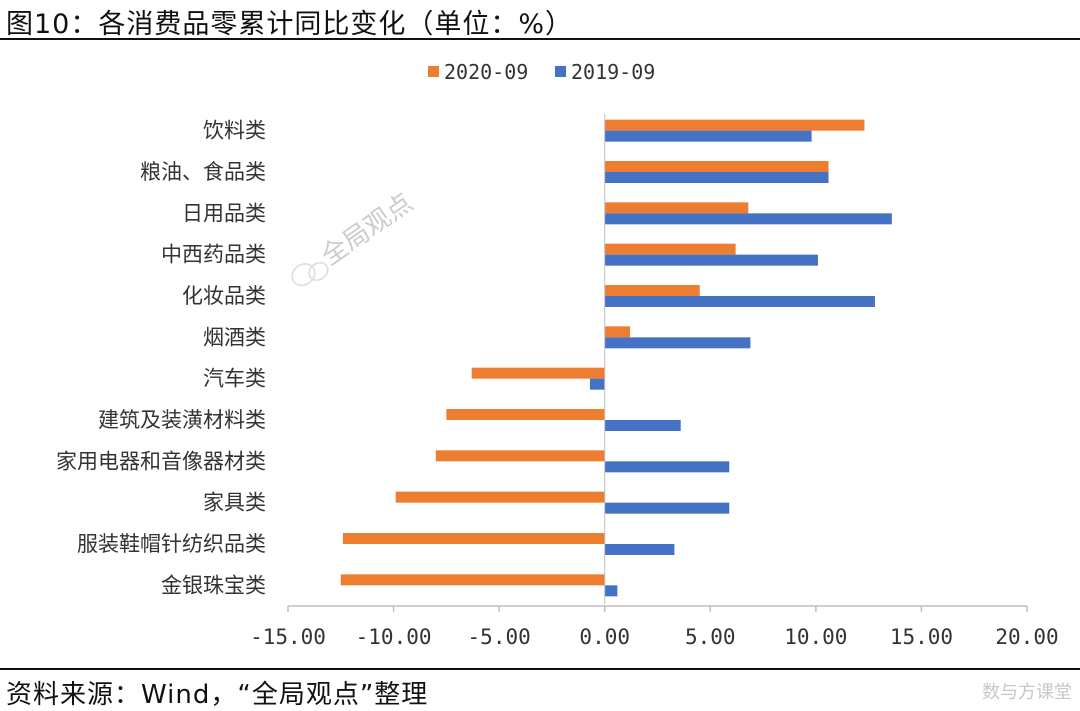  I want to click on chart-title: 图10：各消费品零累计同比变化（单位：%）, so click(290, 24).